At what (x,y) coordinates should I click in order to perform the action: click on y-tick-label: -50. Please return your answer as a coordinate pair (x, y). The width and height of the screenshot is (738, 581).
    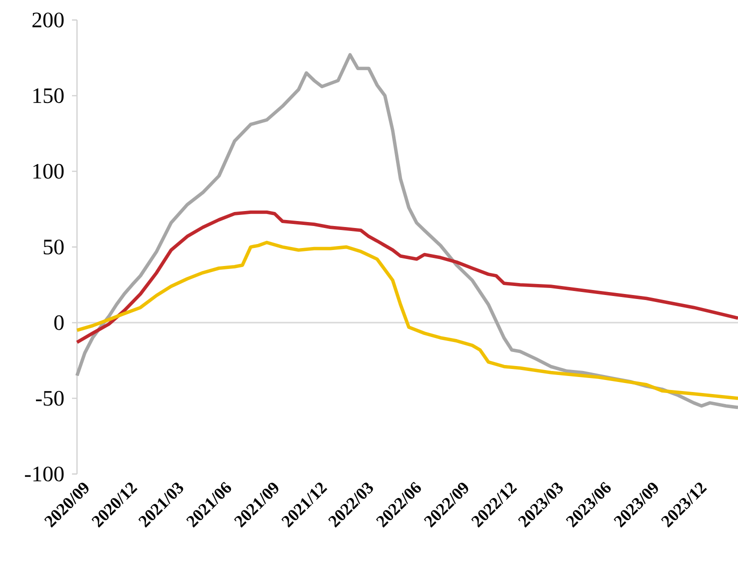
    Looking at the image, I should click on (50, 398).